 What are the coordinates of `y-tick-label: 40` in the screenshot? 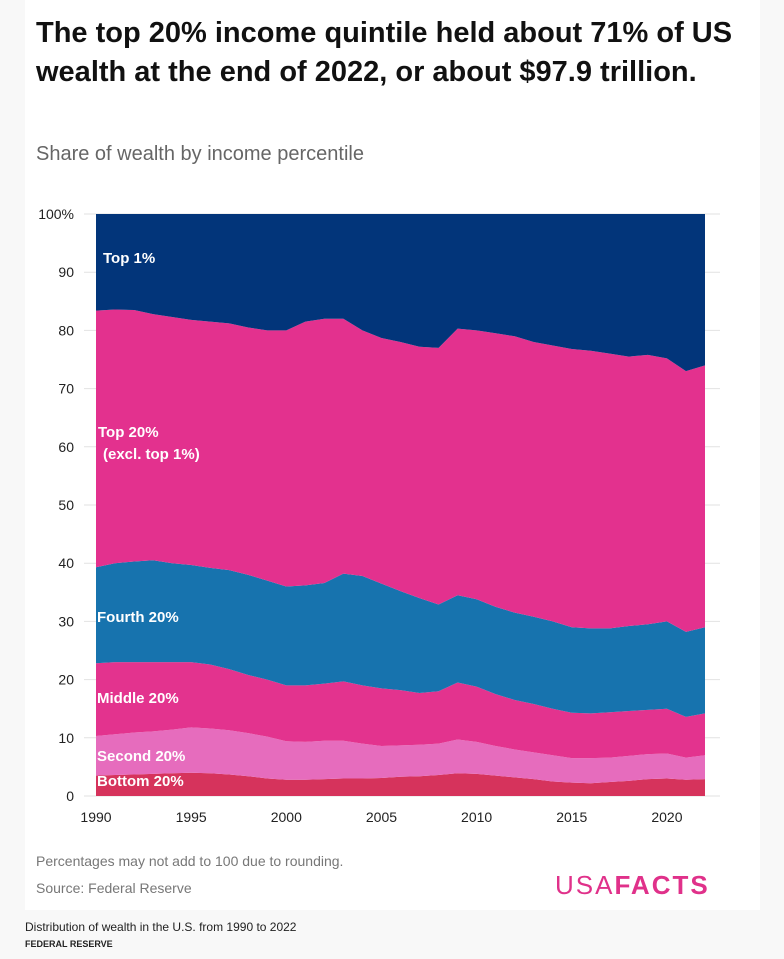 It's located at (66, 563).